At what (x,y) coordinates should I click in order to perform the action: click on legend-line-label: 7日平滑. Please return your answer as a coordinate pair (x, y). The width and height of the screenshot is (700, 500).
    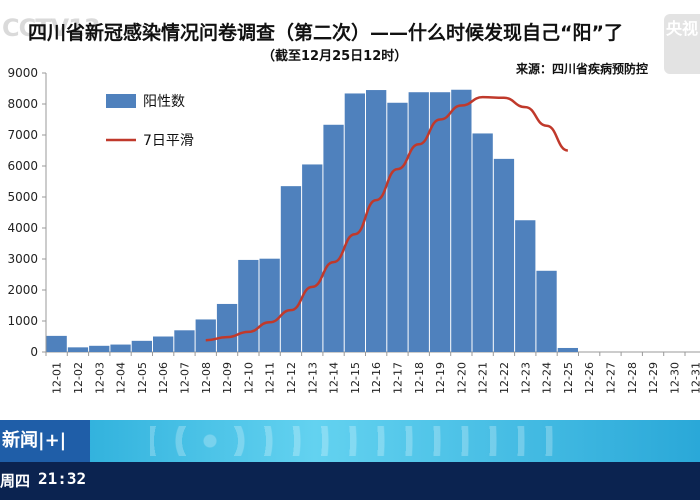
    Looking at the image, I should click on (168, 140).